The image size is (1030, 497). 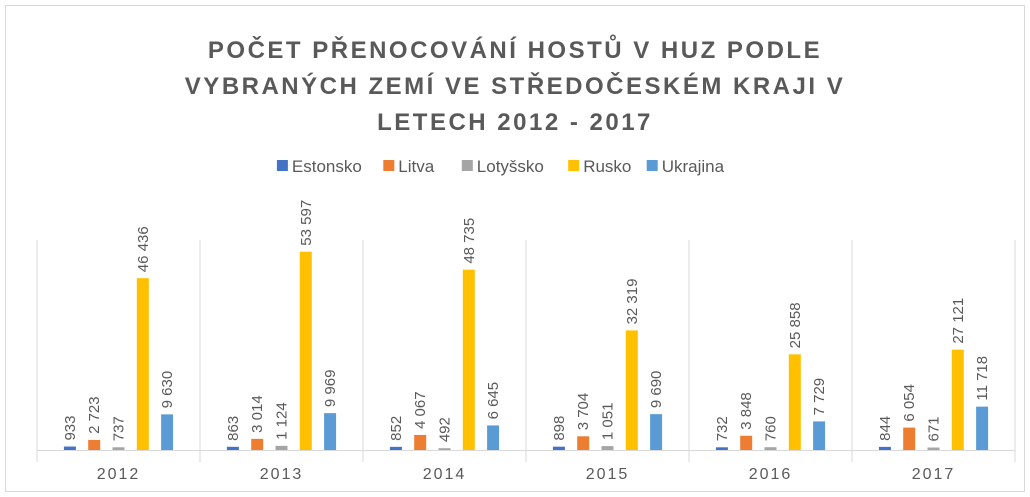 What do you see at coordinates (632, 302) in the screenshot?
I see `data-label: 32 319` at bounding box center [632, 302].